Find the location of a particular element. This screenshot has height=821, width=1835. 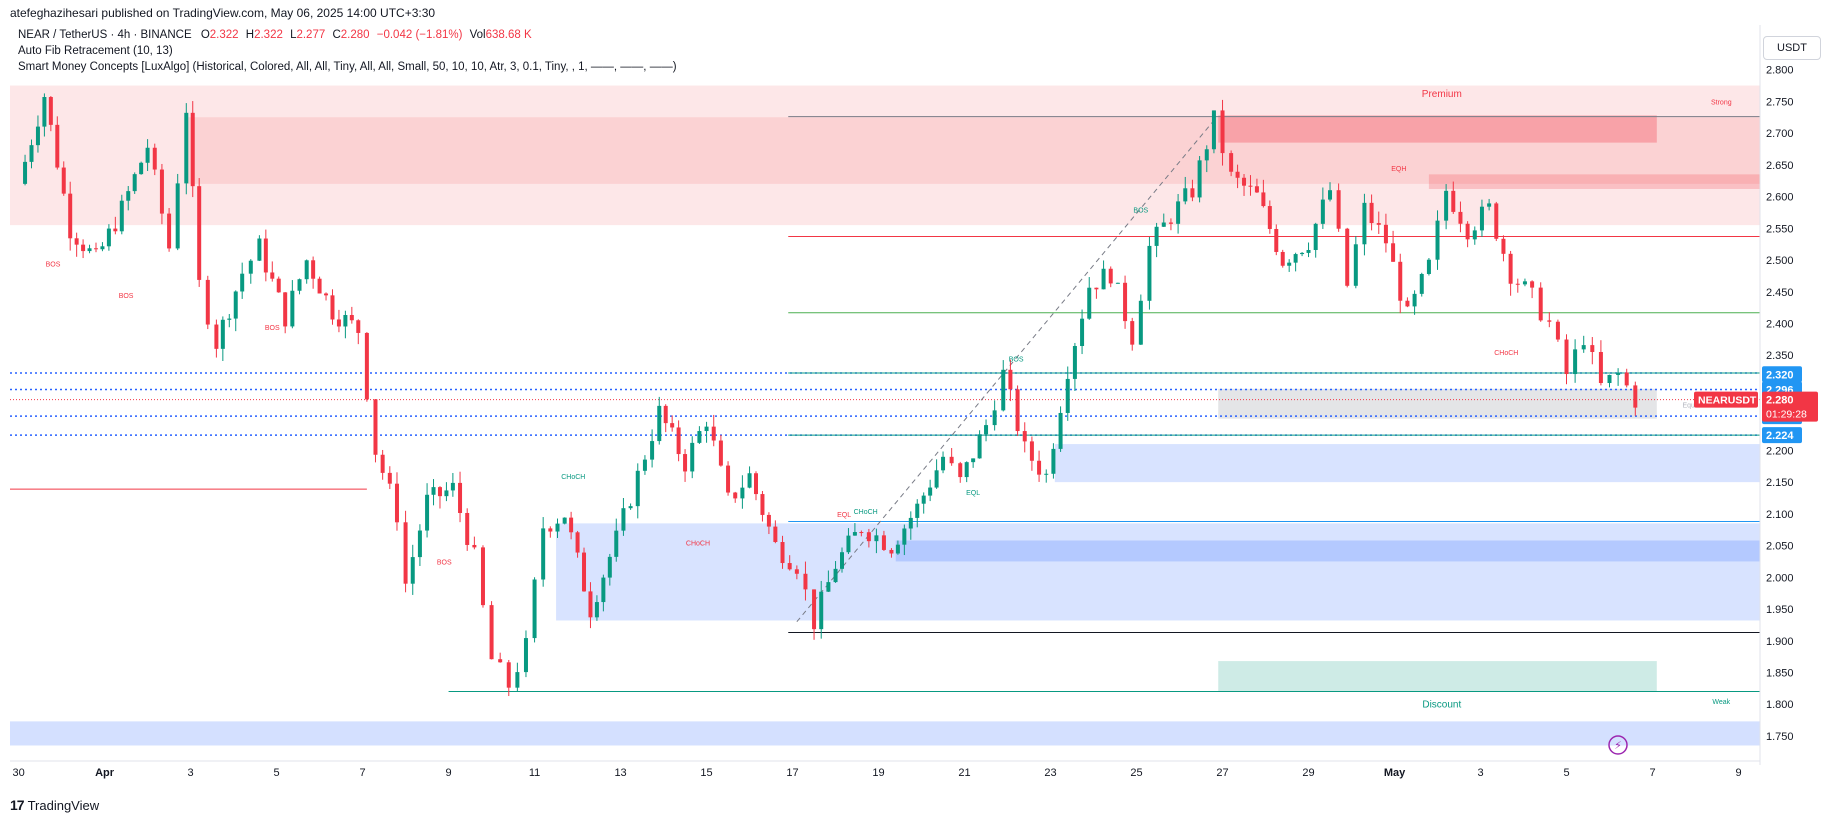

indicator-fib: Auto Fib Retracement (10, 13) is located at coordinates (95, 51).